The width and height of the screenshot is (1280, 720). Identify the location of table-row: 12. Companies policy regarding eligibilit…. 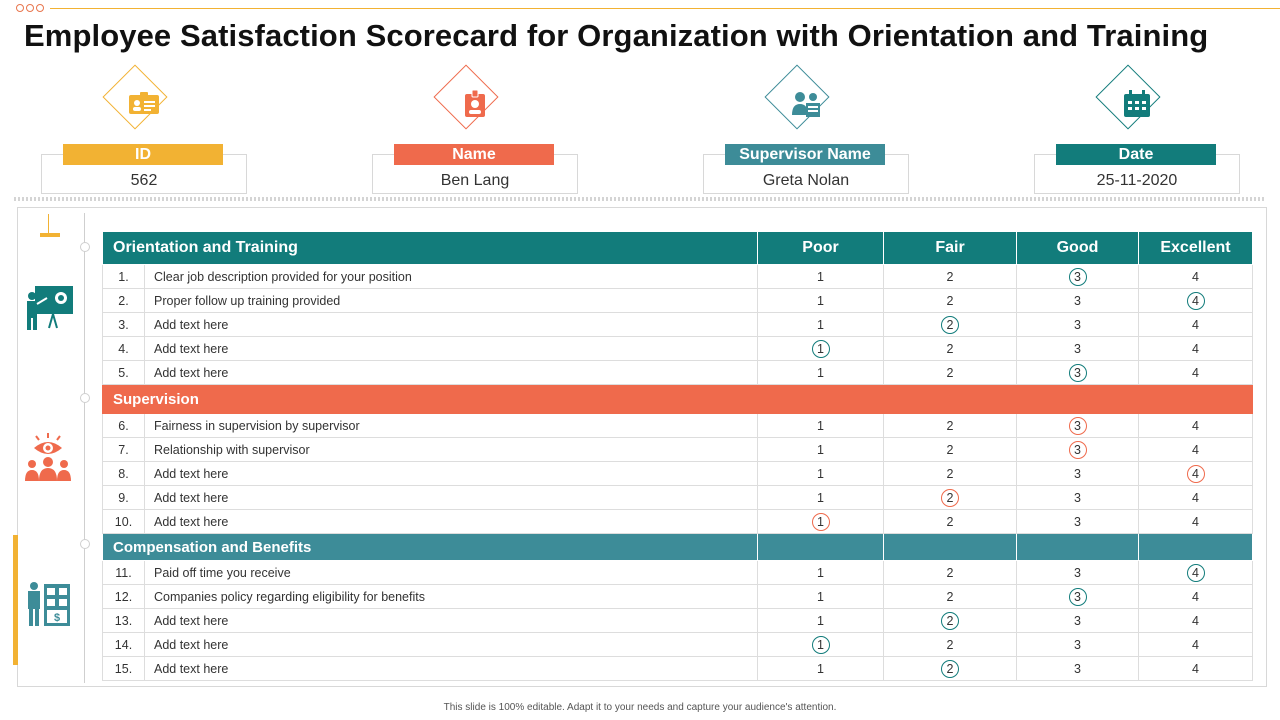
(677, 596).